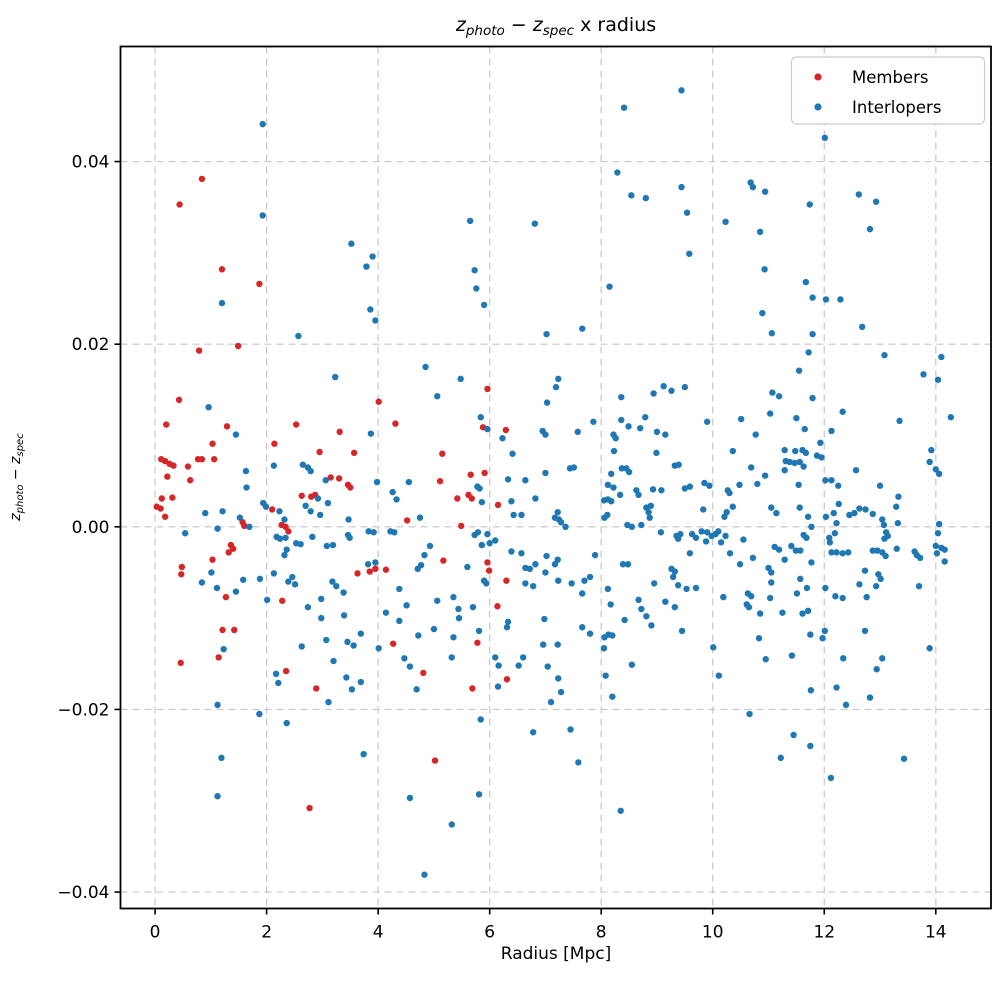 The width and height of the screenshot is (1004, 985). What do you see at coordinates (83, 893) in the screenshot?
I see `y-tick-label: −0.04` at bounding box center [83, 893].